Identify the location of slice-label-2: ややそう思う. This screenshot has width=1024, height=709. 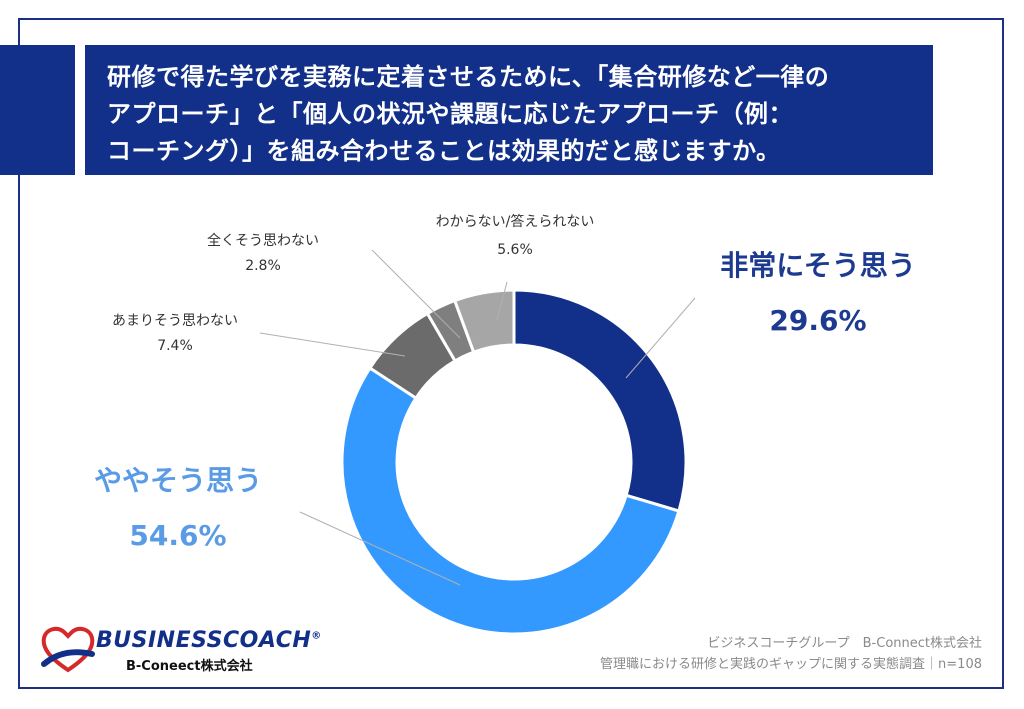
(178, 480).